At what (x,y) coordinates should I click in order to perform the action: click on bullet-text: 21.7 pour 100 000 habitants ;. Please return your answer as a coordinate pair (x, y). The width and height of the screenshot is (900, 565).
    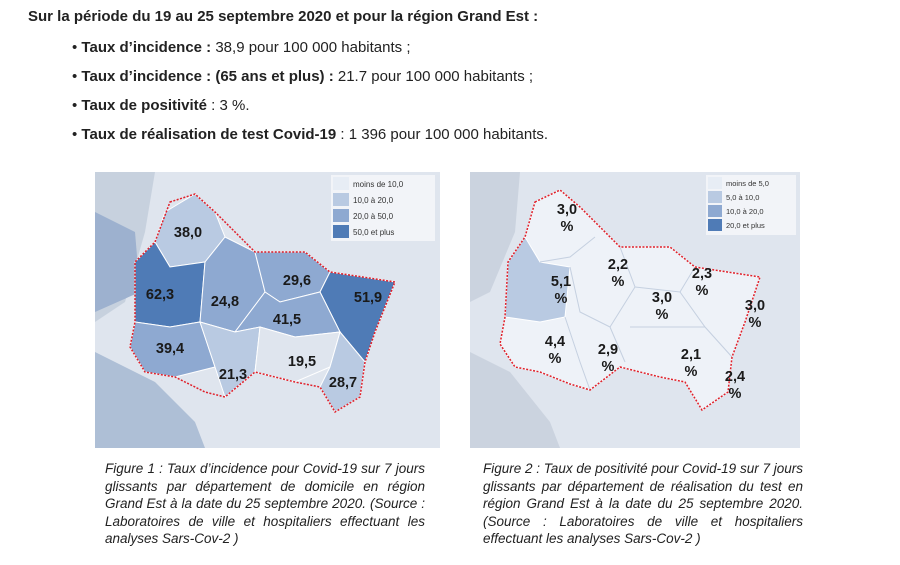
    Looking at the image, I should click on (433, 76).